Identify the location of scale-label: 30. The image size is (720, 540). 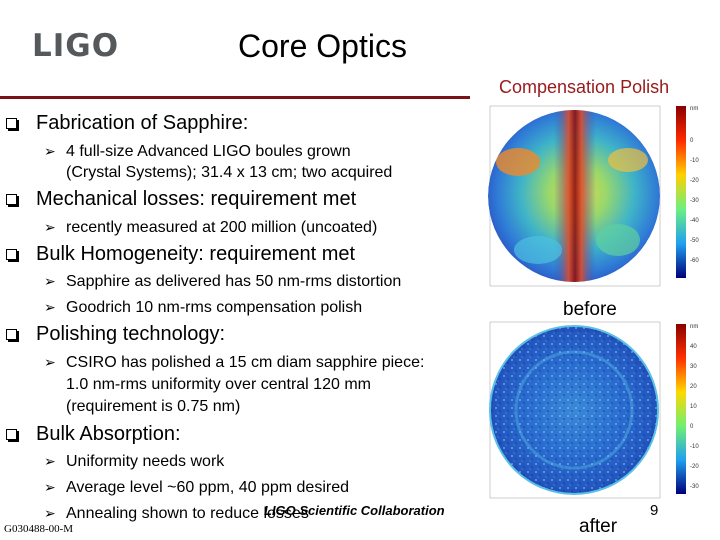
(693, 367).